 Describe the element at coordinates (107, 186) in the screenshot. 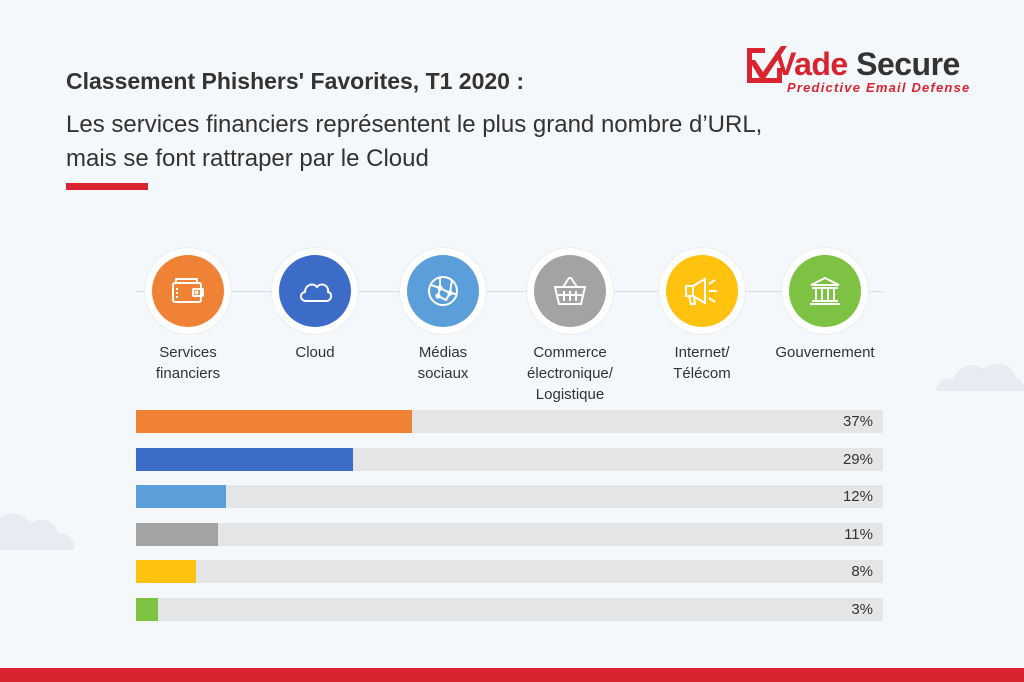

I see `title-underline` at that location.